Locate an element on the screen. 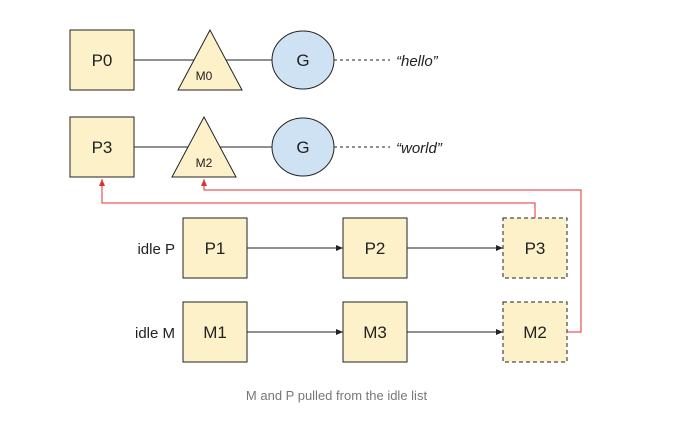 The image size is (673, 421). idle-m-item-label: M2 is located at coordinates (535, 332).